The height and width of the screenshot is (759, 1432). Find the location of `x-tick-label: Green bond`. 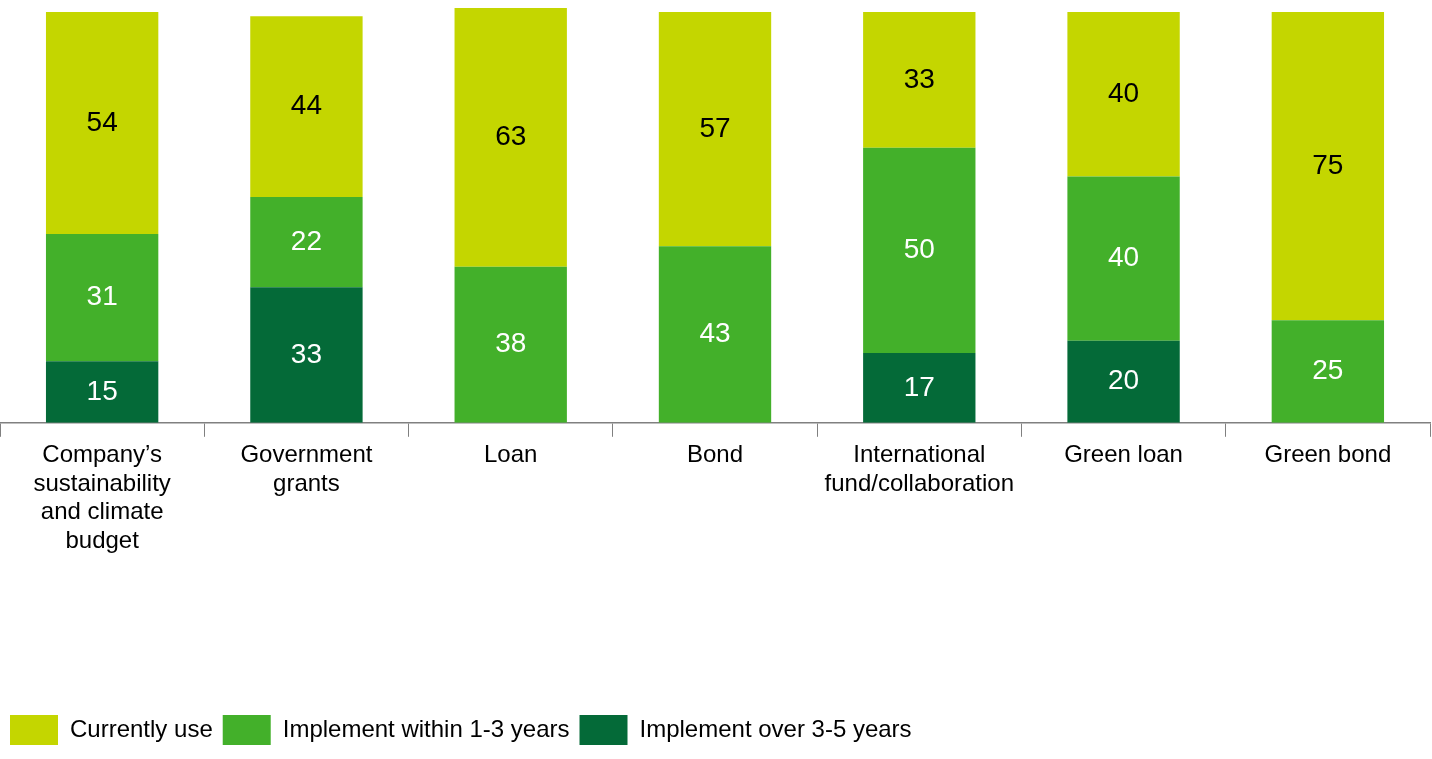

x-tick-label: Green bond is located at coordinates (1328, 453).